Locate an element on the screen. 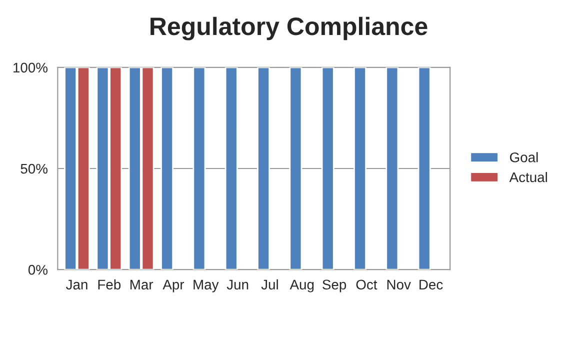  x-tick-label: Feb is located at coordinates (109, 284).